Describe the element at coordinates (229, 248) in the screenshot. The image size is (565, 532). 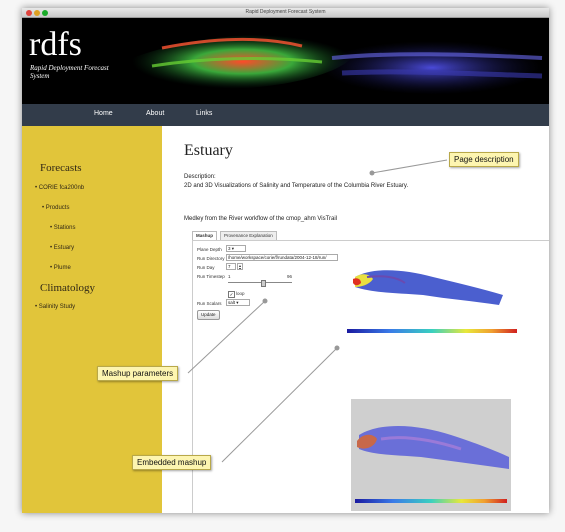
I see `plane-depth-value: 3` at that location.